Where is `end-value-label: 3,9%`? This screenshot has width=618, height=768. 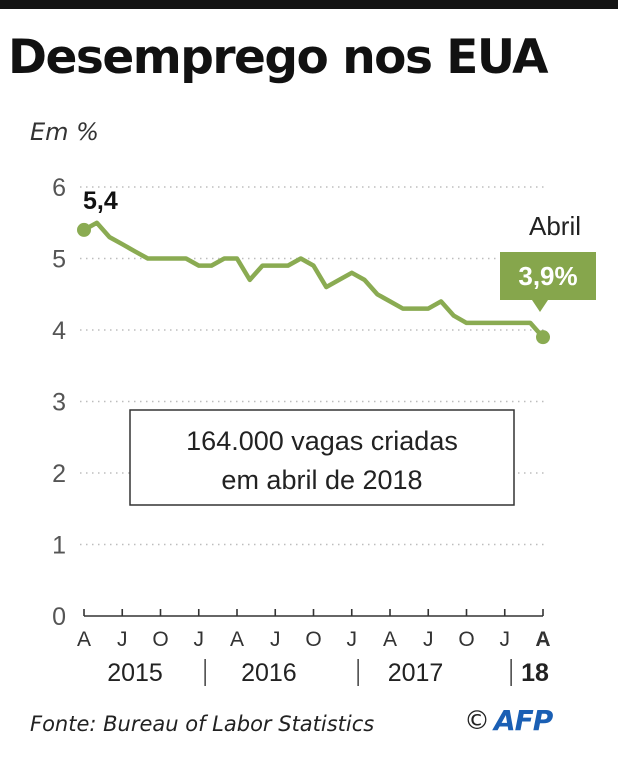 end-value-label: 3,9% is located at coordinates (547, 276).